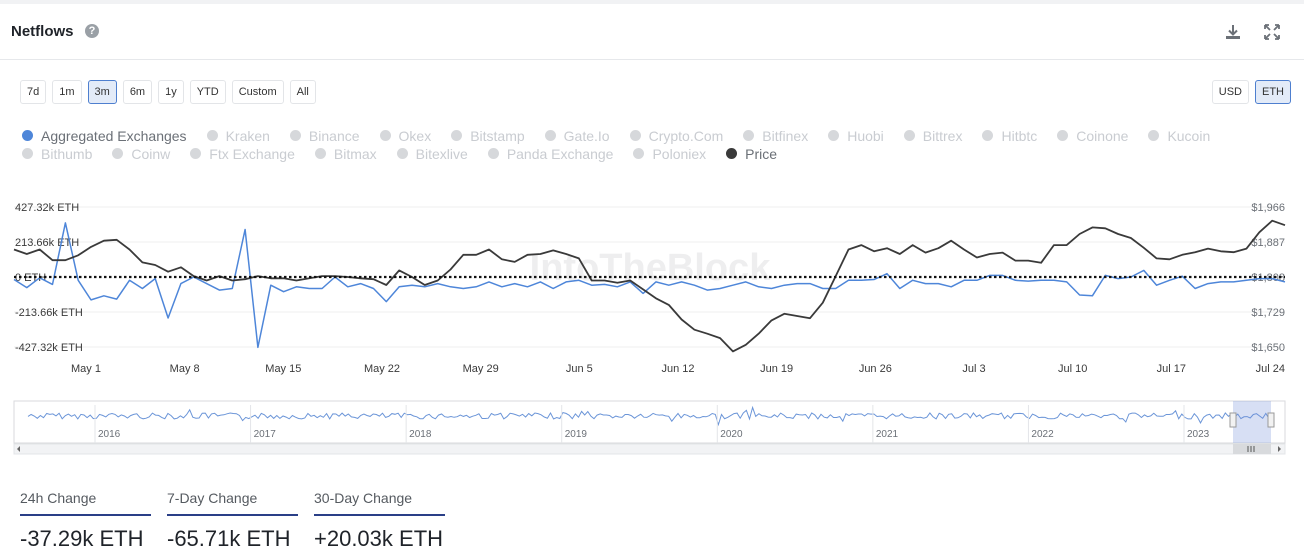 The image size is (1304, 558). What do you see at coordinates (1273, 92) in the screenshot?
I see `unit-eth-button: ETH` at bounding box center [1273, 92].